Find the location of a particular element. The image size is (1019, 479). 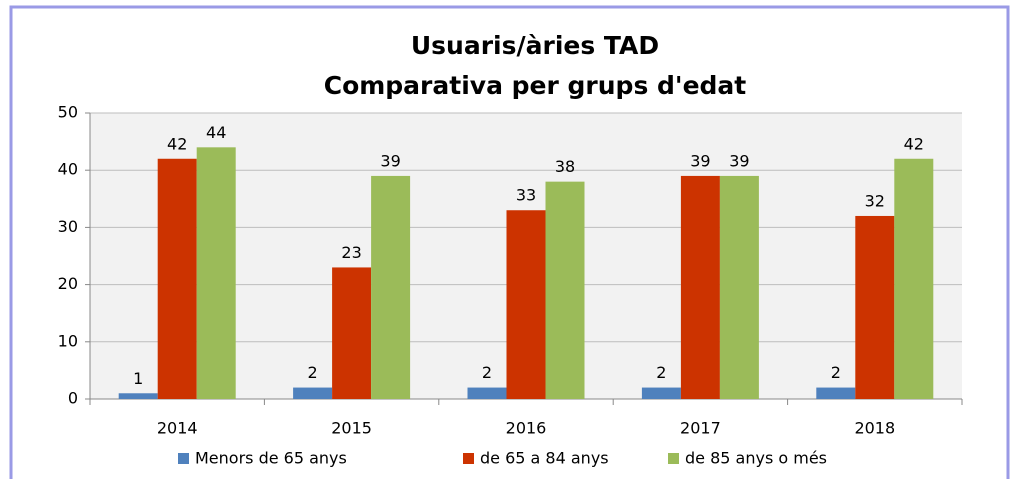

data-label: 38 is located at coordinates (565, 166).